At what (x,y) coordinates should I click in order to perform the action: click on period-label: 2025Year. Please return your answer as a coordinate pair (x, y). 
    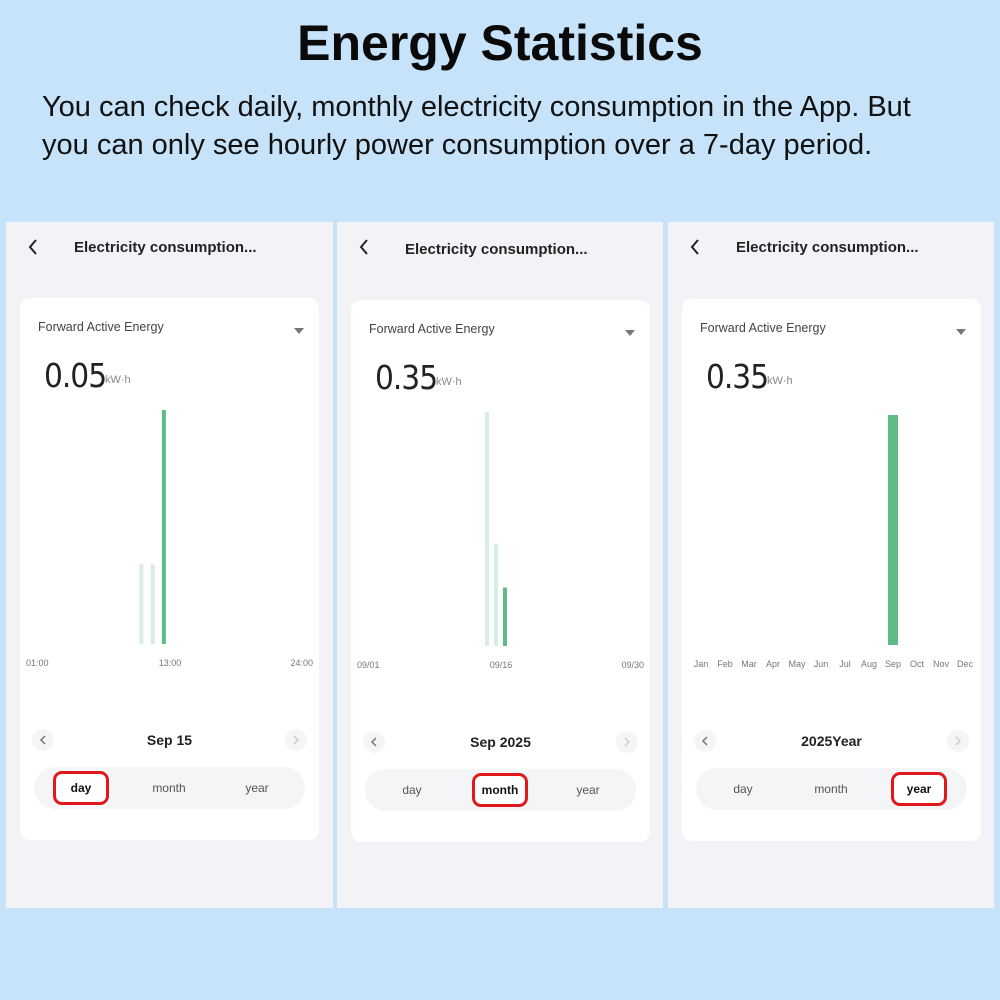
    Looking at the image, I should click on (831, 741).